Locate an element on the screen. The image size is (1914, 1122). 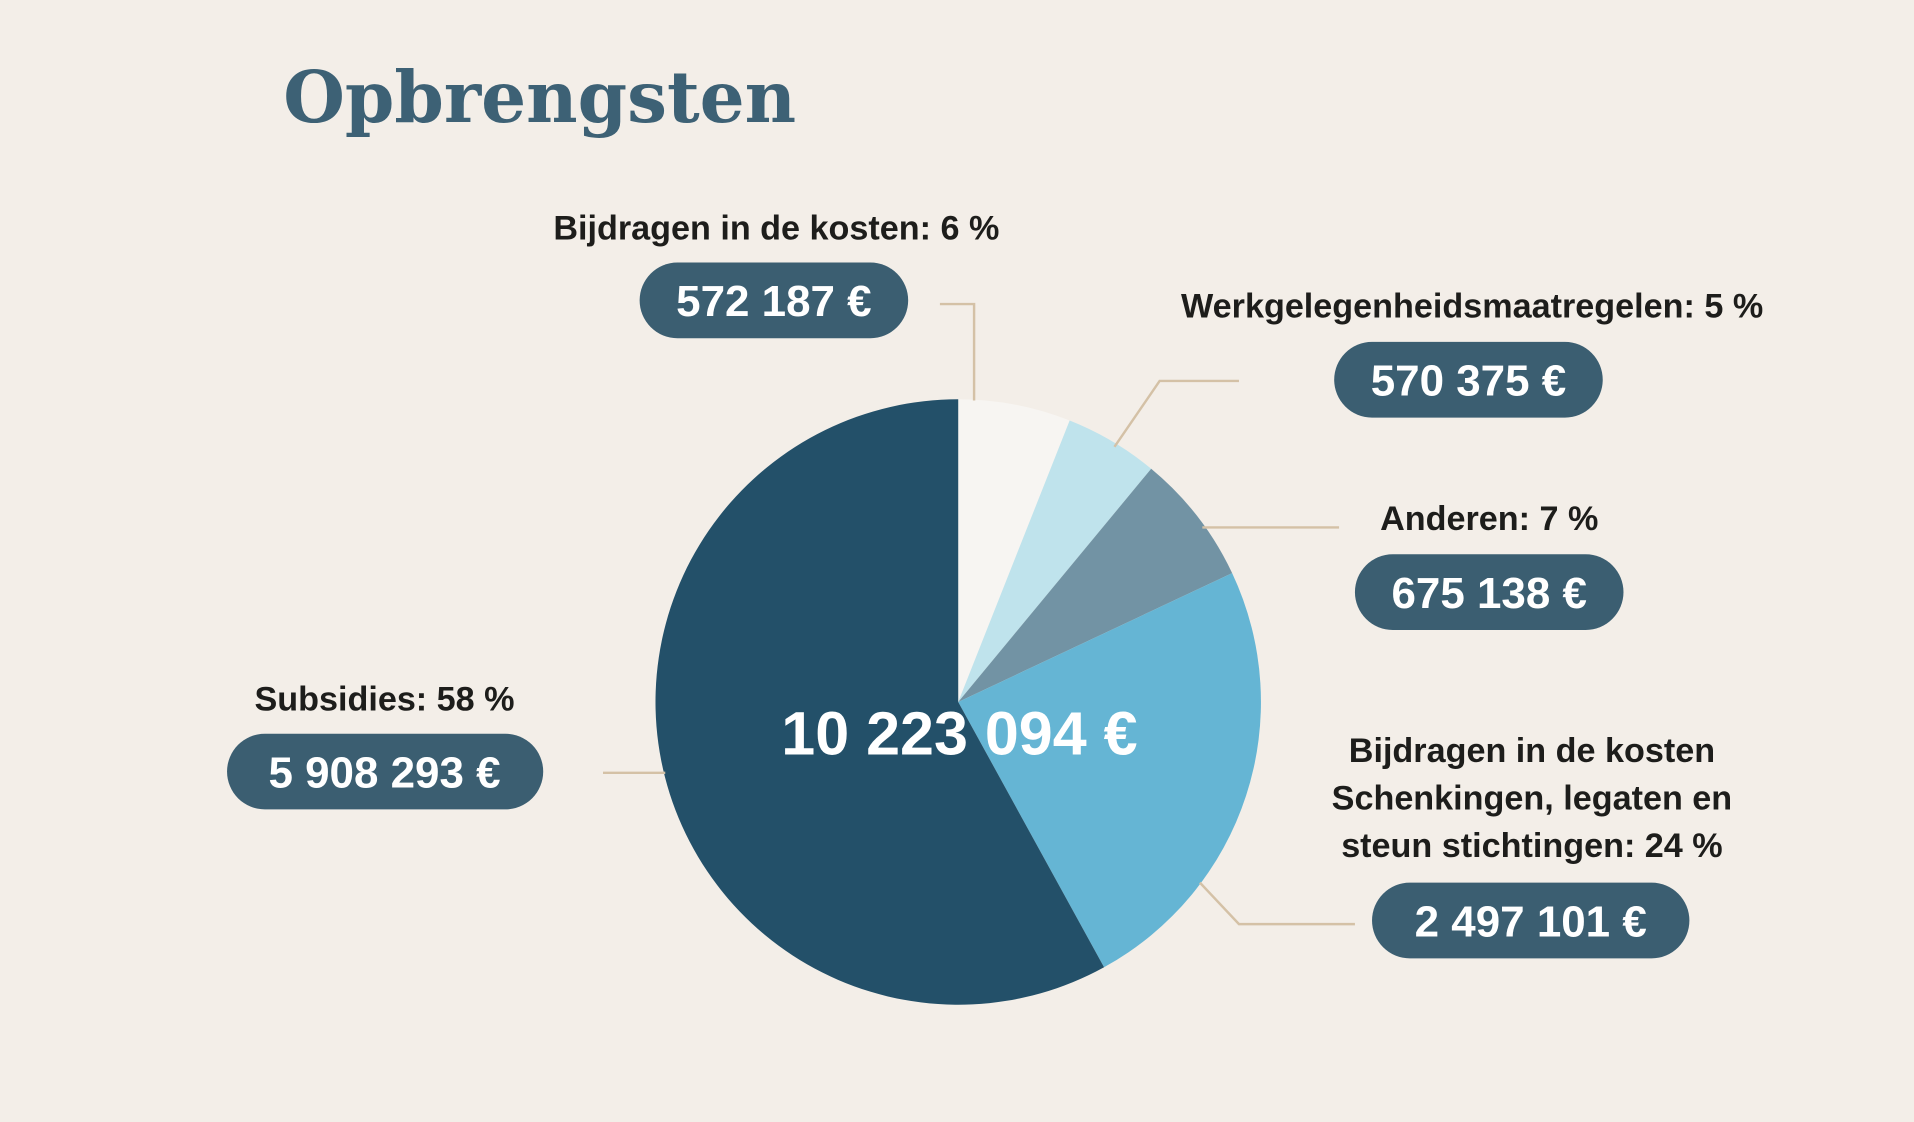
value-label-1: 570 375 € is located at coordinates (1468, 381).